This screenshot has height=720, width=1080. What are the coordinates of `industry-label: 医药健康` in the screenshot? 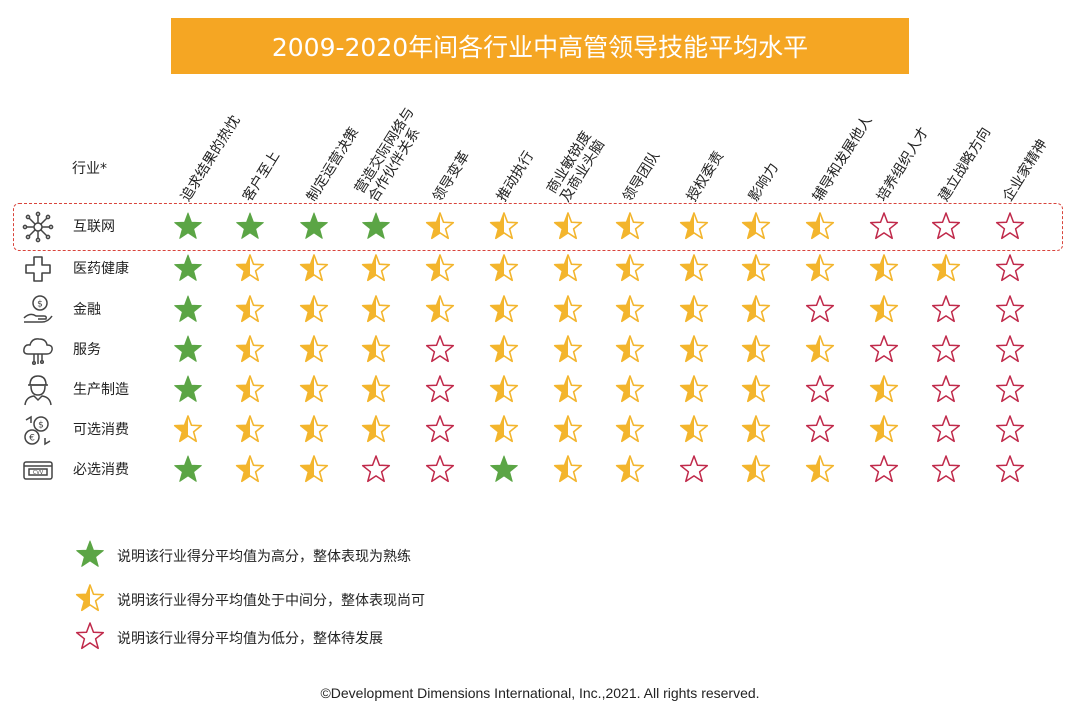 It's located at (101, 269).